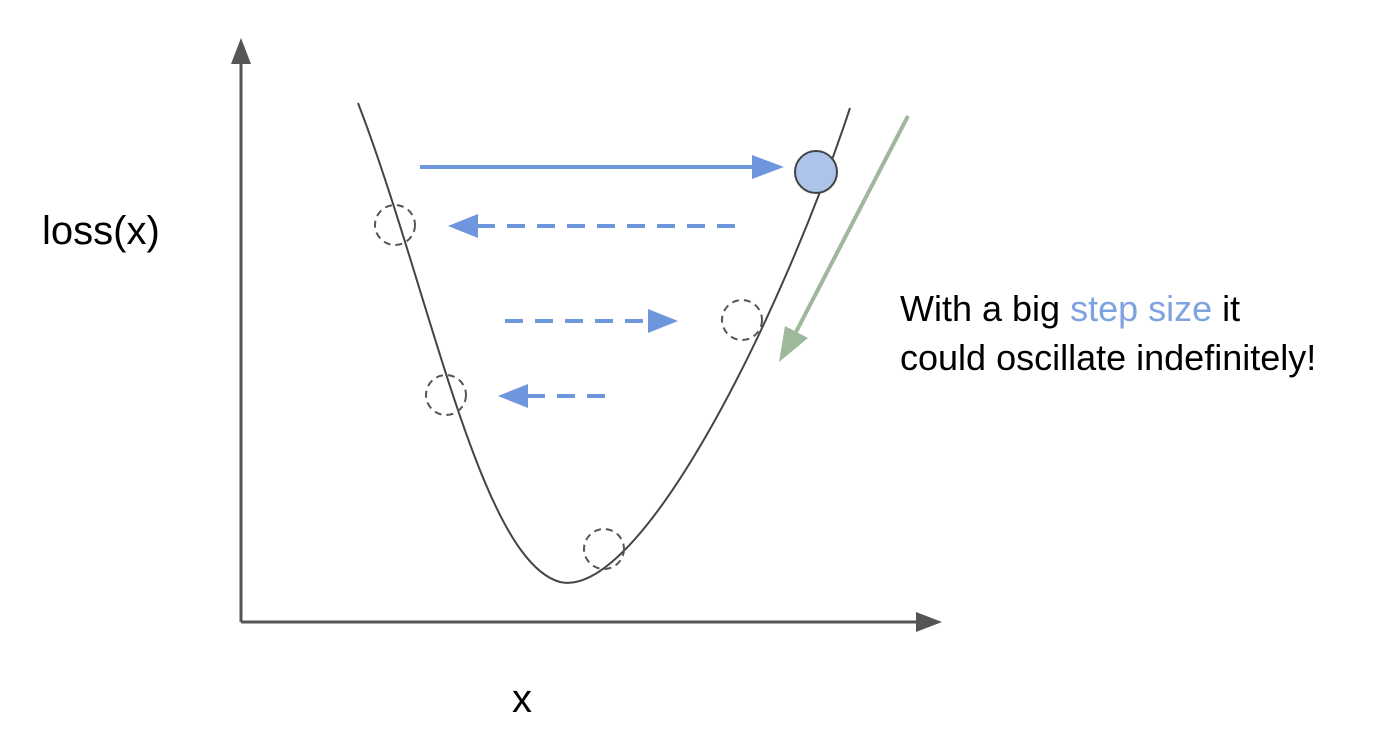  What do you see at coordinates (522, 699) in the screenshot?
I see `x-axis-label: x` at bounding box center [522, 699].